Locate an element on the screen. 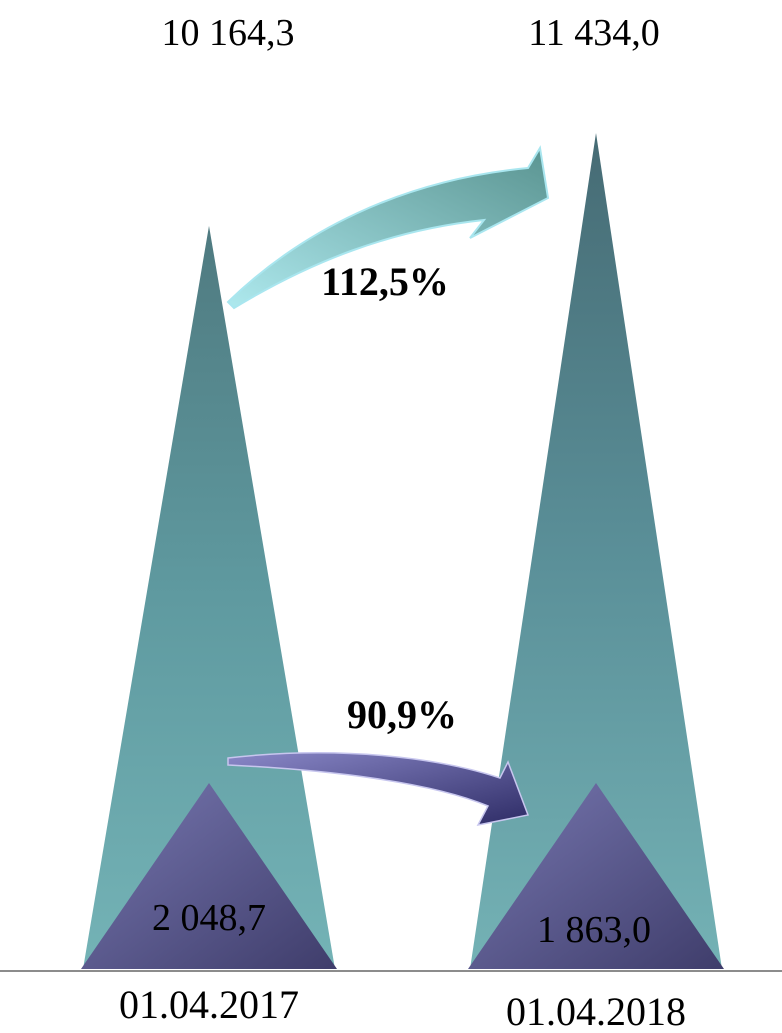 The height and width of the screenshot is (1033, 782). category-label-2017: 01.04.2017 is located at coordinates (209, 1004).